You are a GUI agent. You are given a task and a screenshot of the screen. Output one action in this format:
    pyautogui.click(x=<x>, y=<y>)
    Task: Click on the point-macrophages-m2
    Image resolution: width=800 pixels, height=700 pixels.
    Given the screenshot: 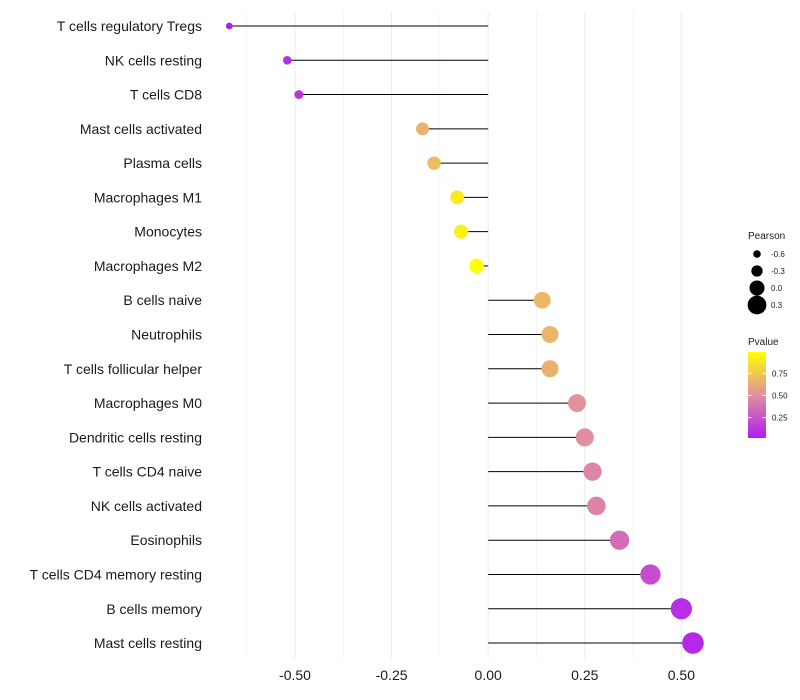 What is the action you would take?
    pyautogui.click(x=476, y=266)
    